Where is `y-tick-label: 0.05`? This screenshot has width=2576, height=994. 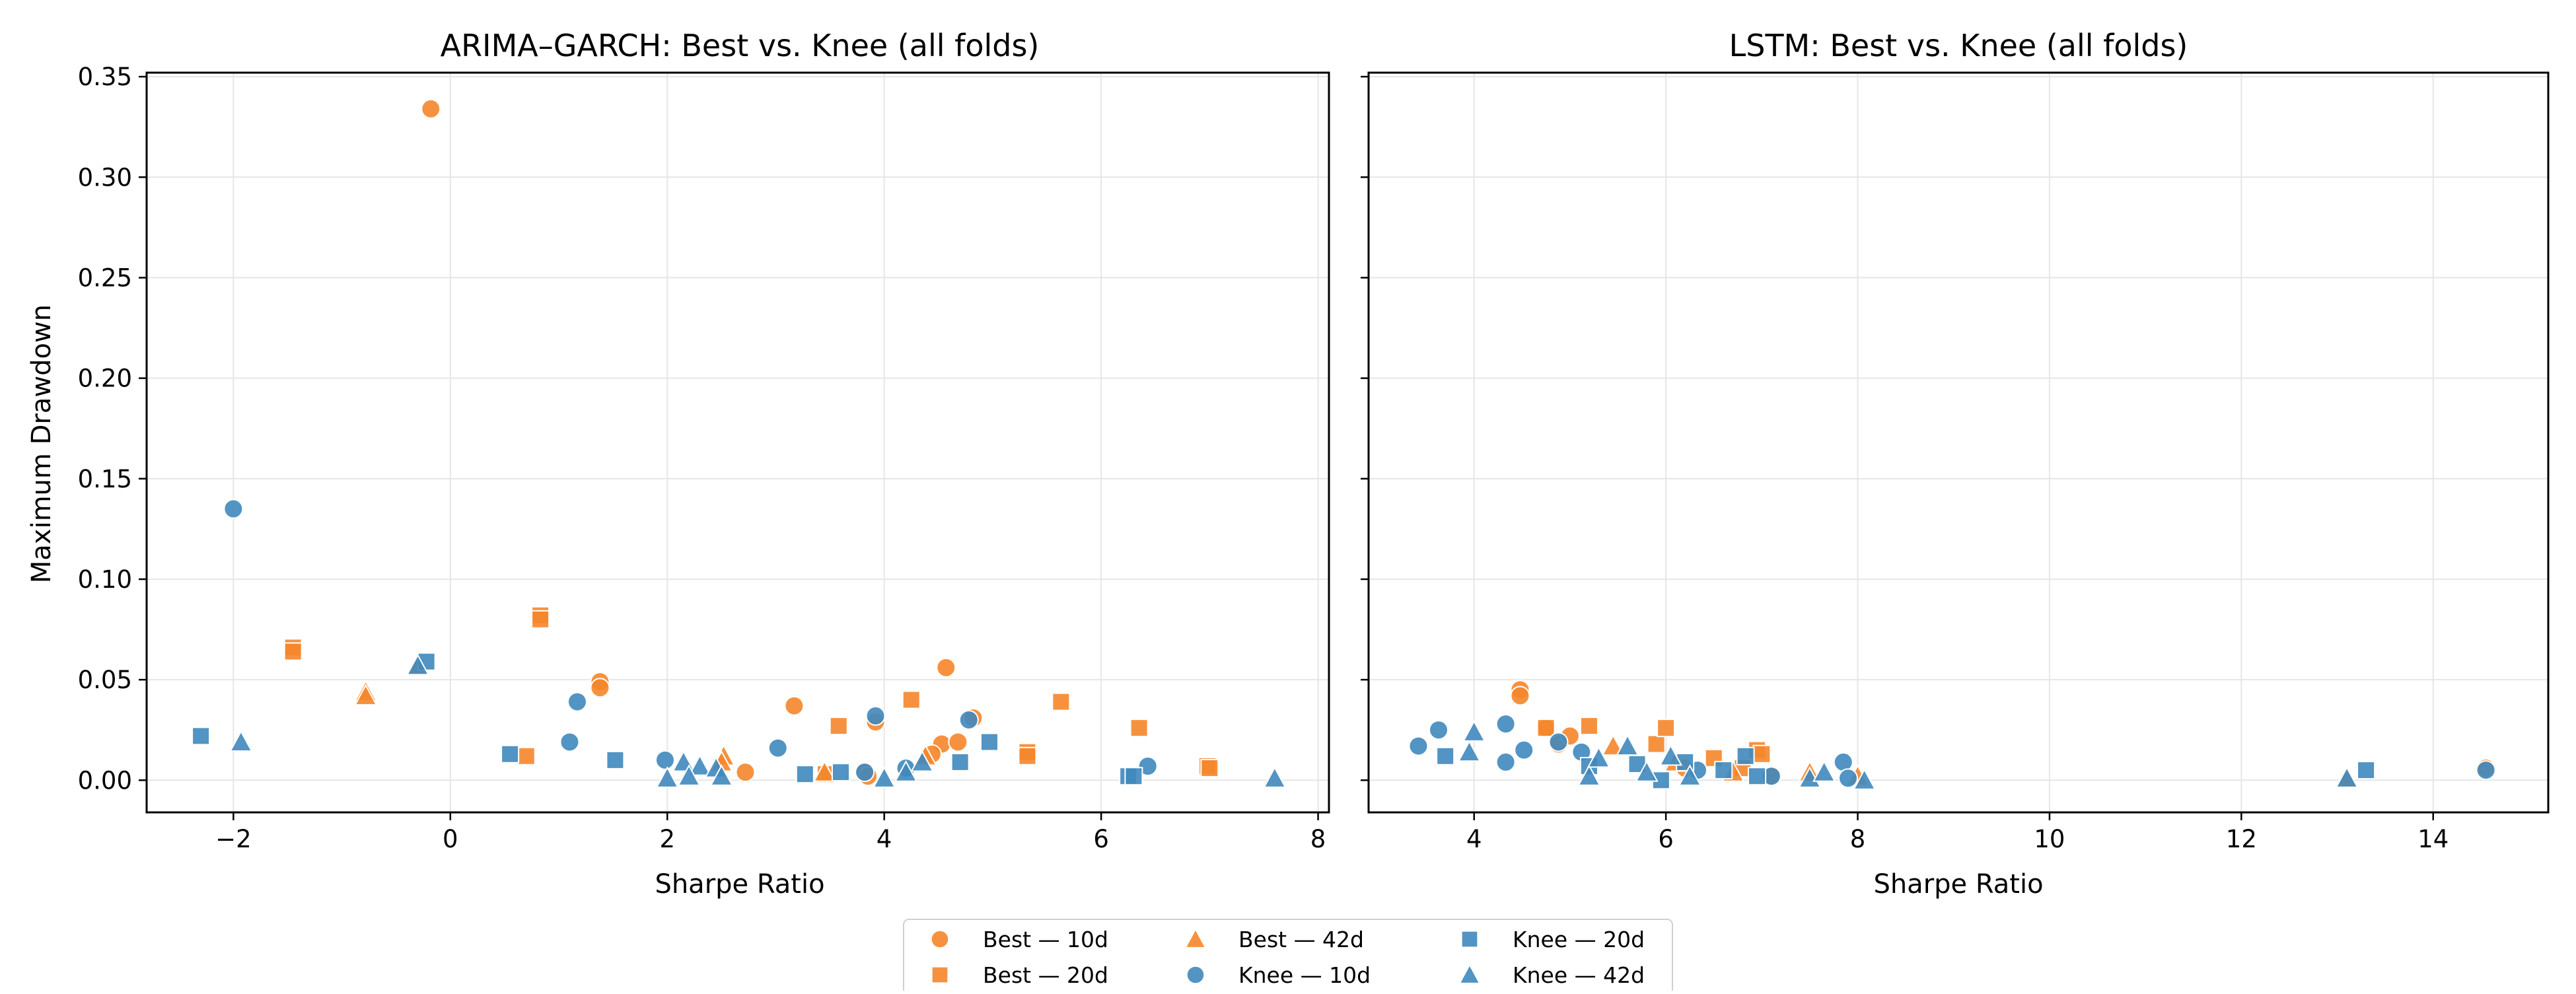
y-tick-label: 0.05 is located at coordinates (105, 680).